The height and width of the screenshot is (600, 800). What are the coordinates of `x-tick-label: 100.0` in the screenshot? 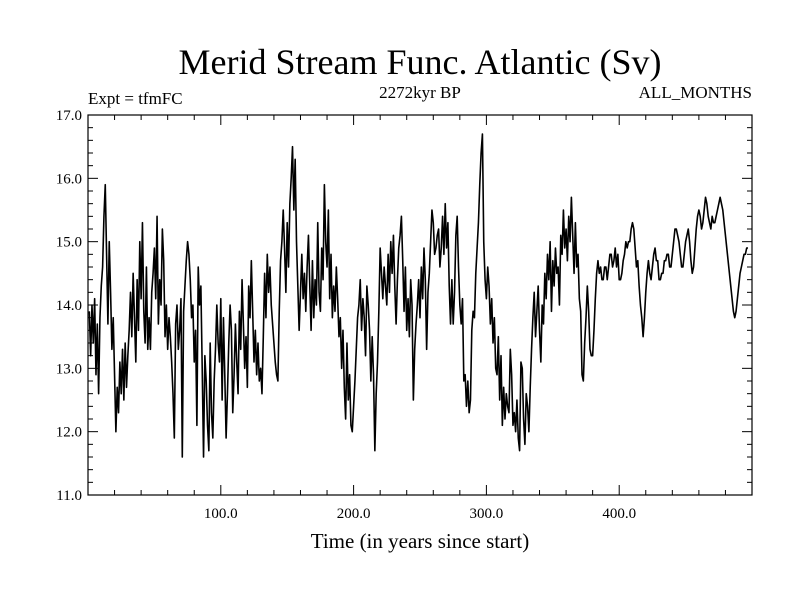 It's located at (221, 514).